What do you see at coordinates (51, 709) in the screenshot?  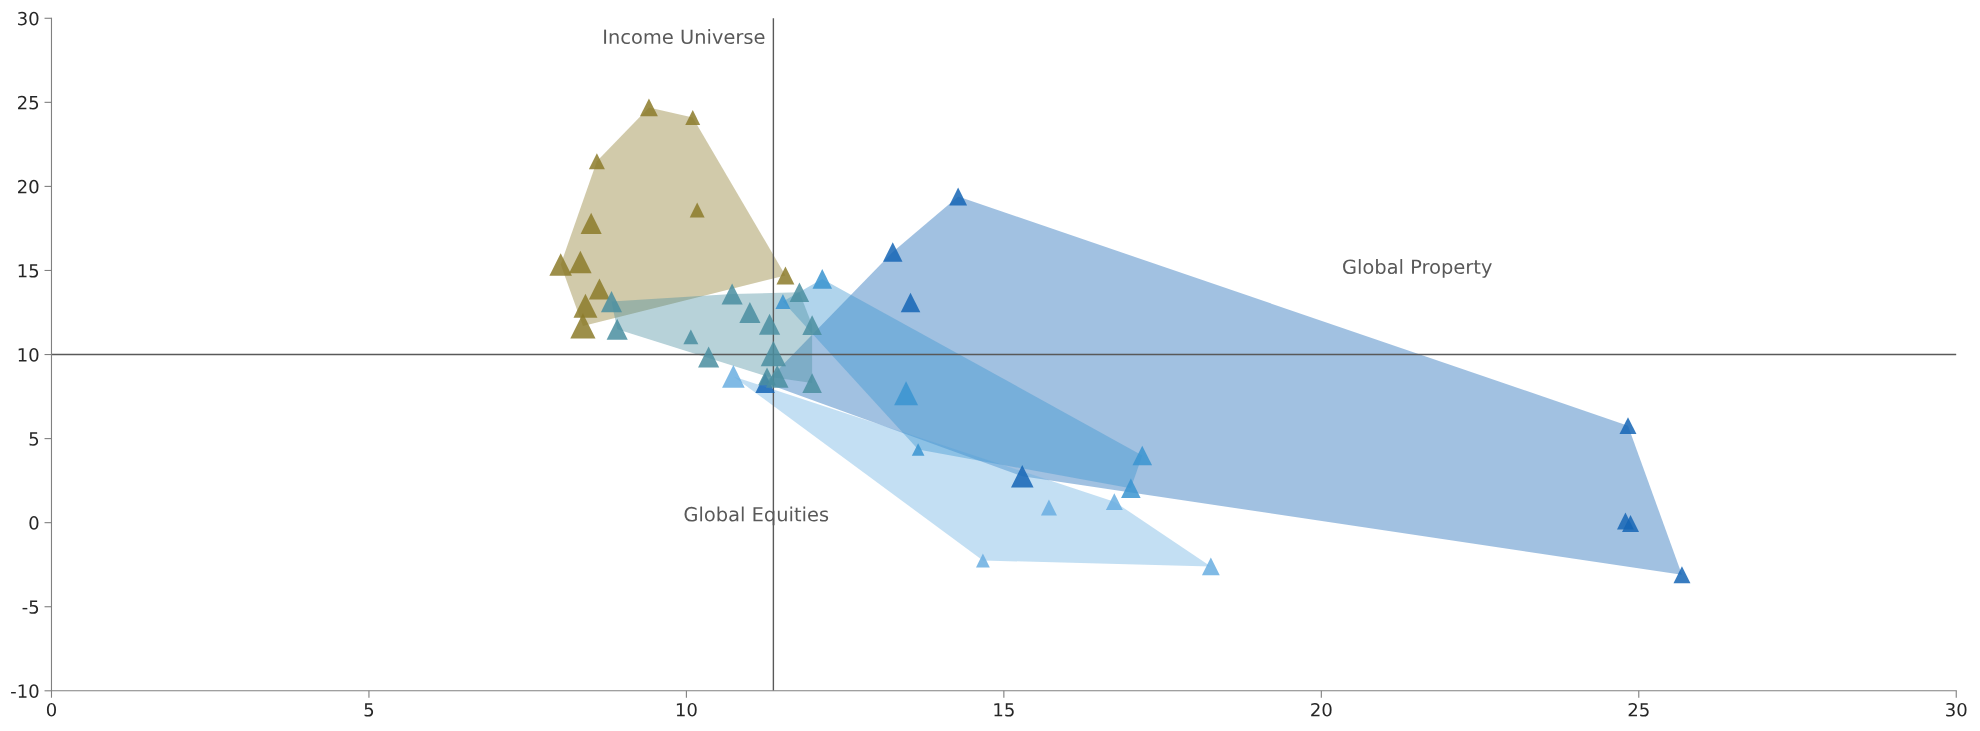 I see `x-tick-label: 0` at bounding box center [51, 709].